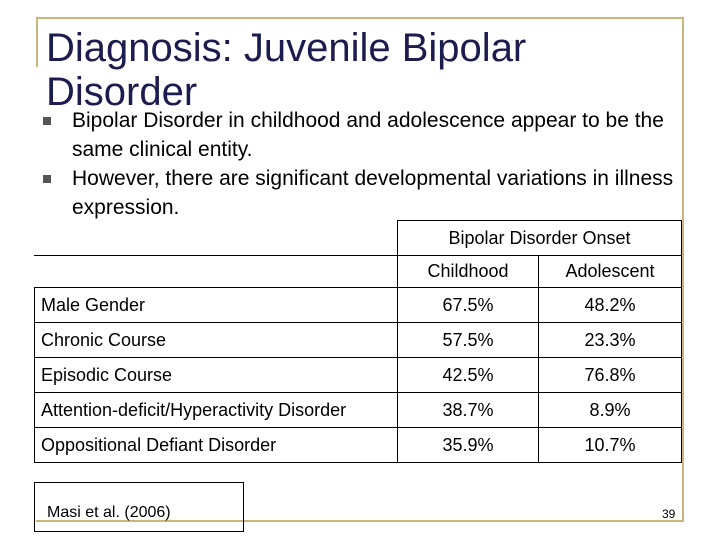  Describe the element at coordinates (360, 18) in the screenshot. I see `frame-top-line` at that location.